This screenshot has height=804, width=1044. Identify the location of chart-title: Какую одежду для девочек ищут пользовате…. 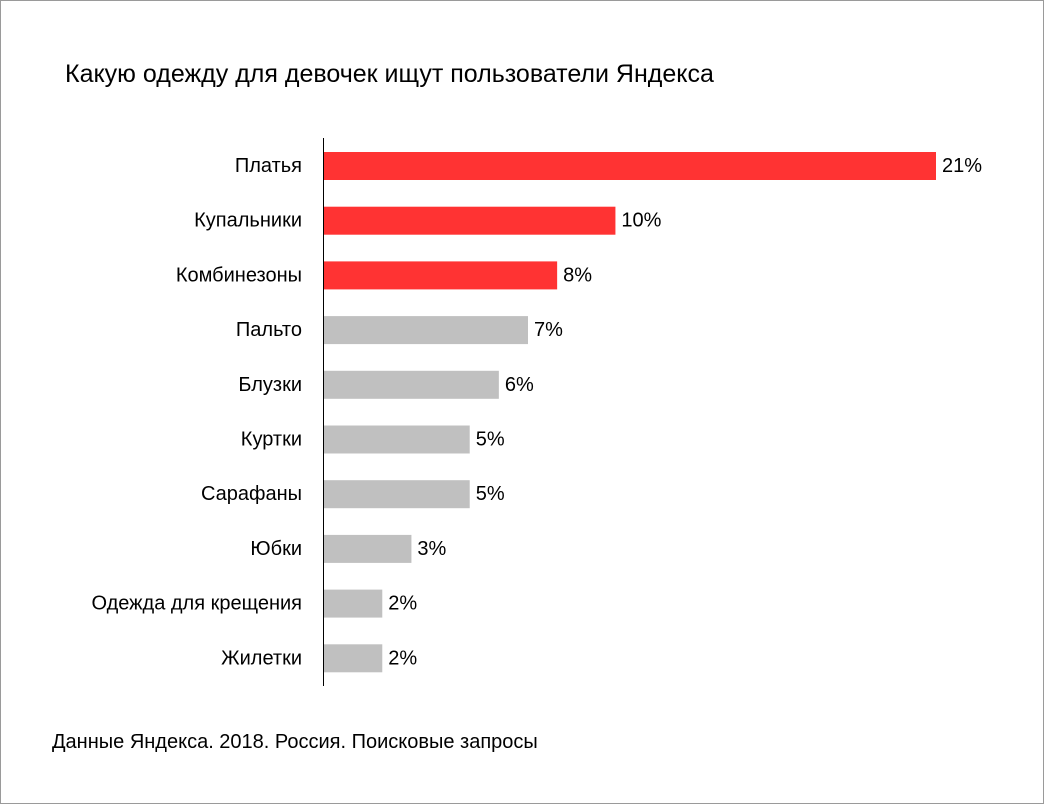
(389, 74).